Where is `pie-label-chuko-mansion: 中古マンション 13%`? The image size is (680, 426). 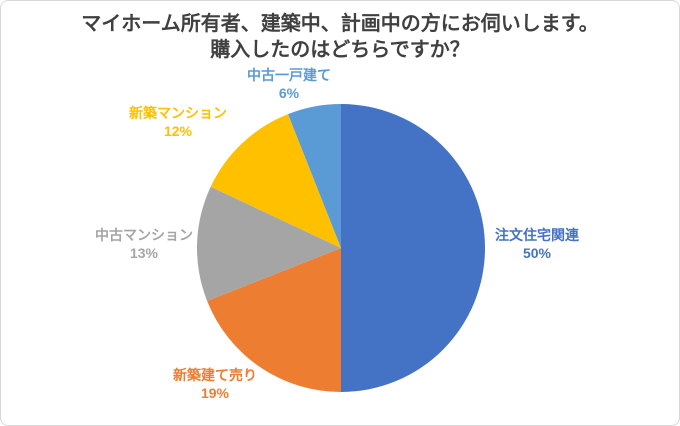 pie-label-chuko-mansion: 中古マンション 13% is located at coordinates (144, 244).